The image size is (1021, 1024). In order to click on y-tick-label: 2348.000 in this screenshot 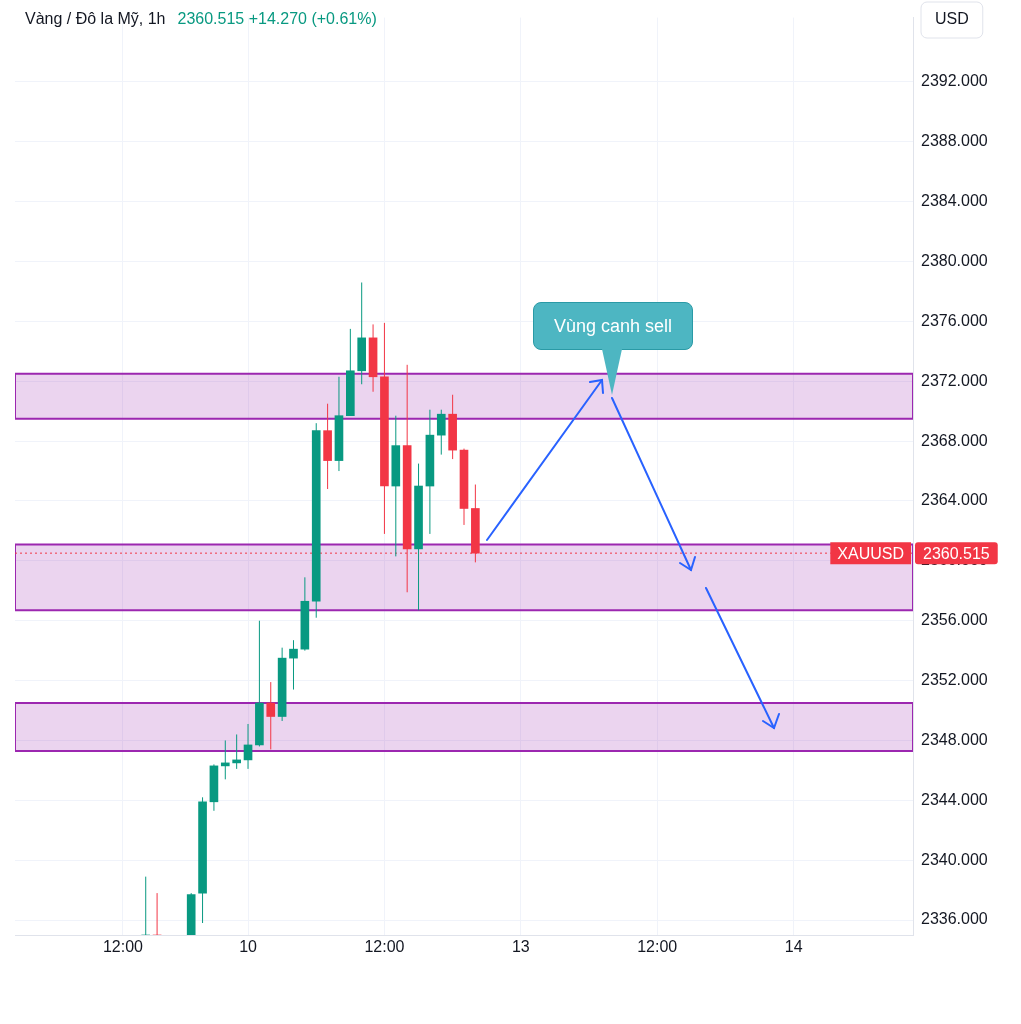, I will do `click(954, 739)`.